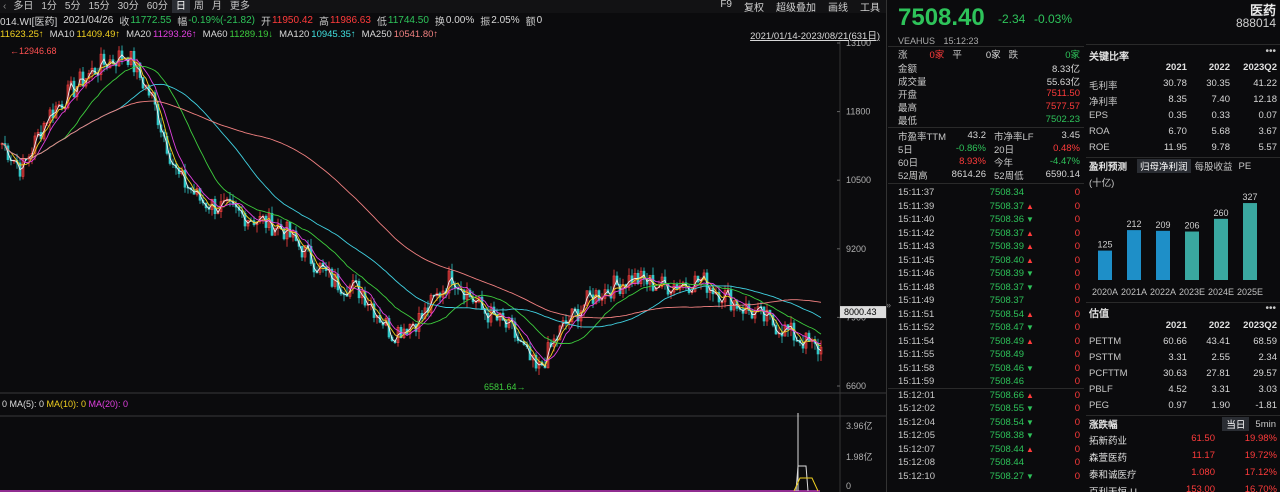 The height and width of the screenshot is (492, 1280). I want to click on row-value: 0.97, so click(1177, 405).